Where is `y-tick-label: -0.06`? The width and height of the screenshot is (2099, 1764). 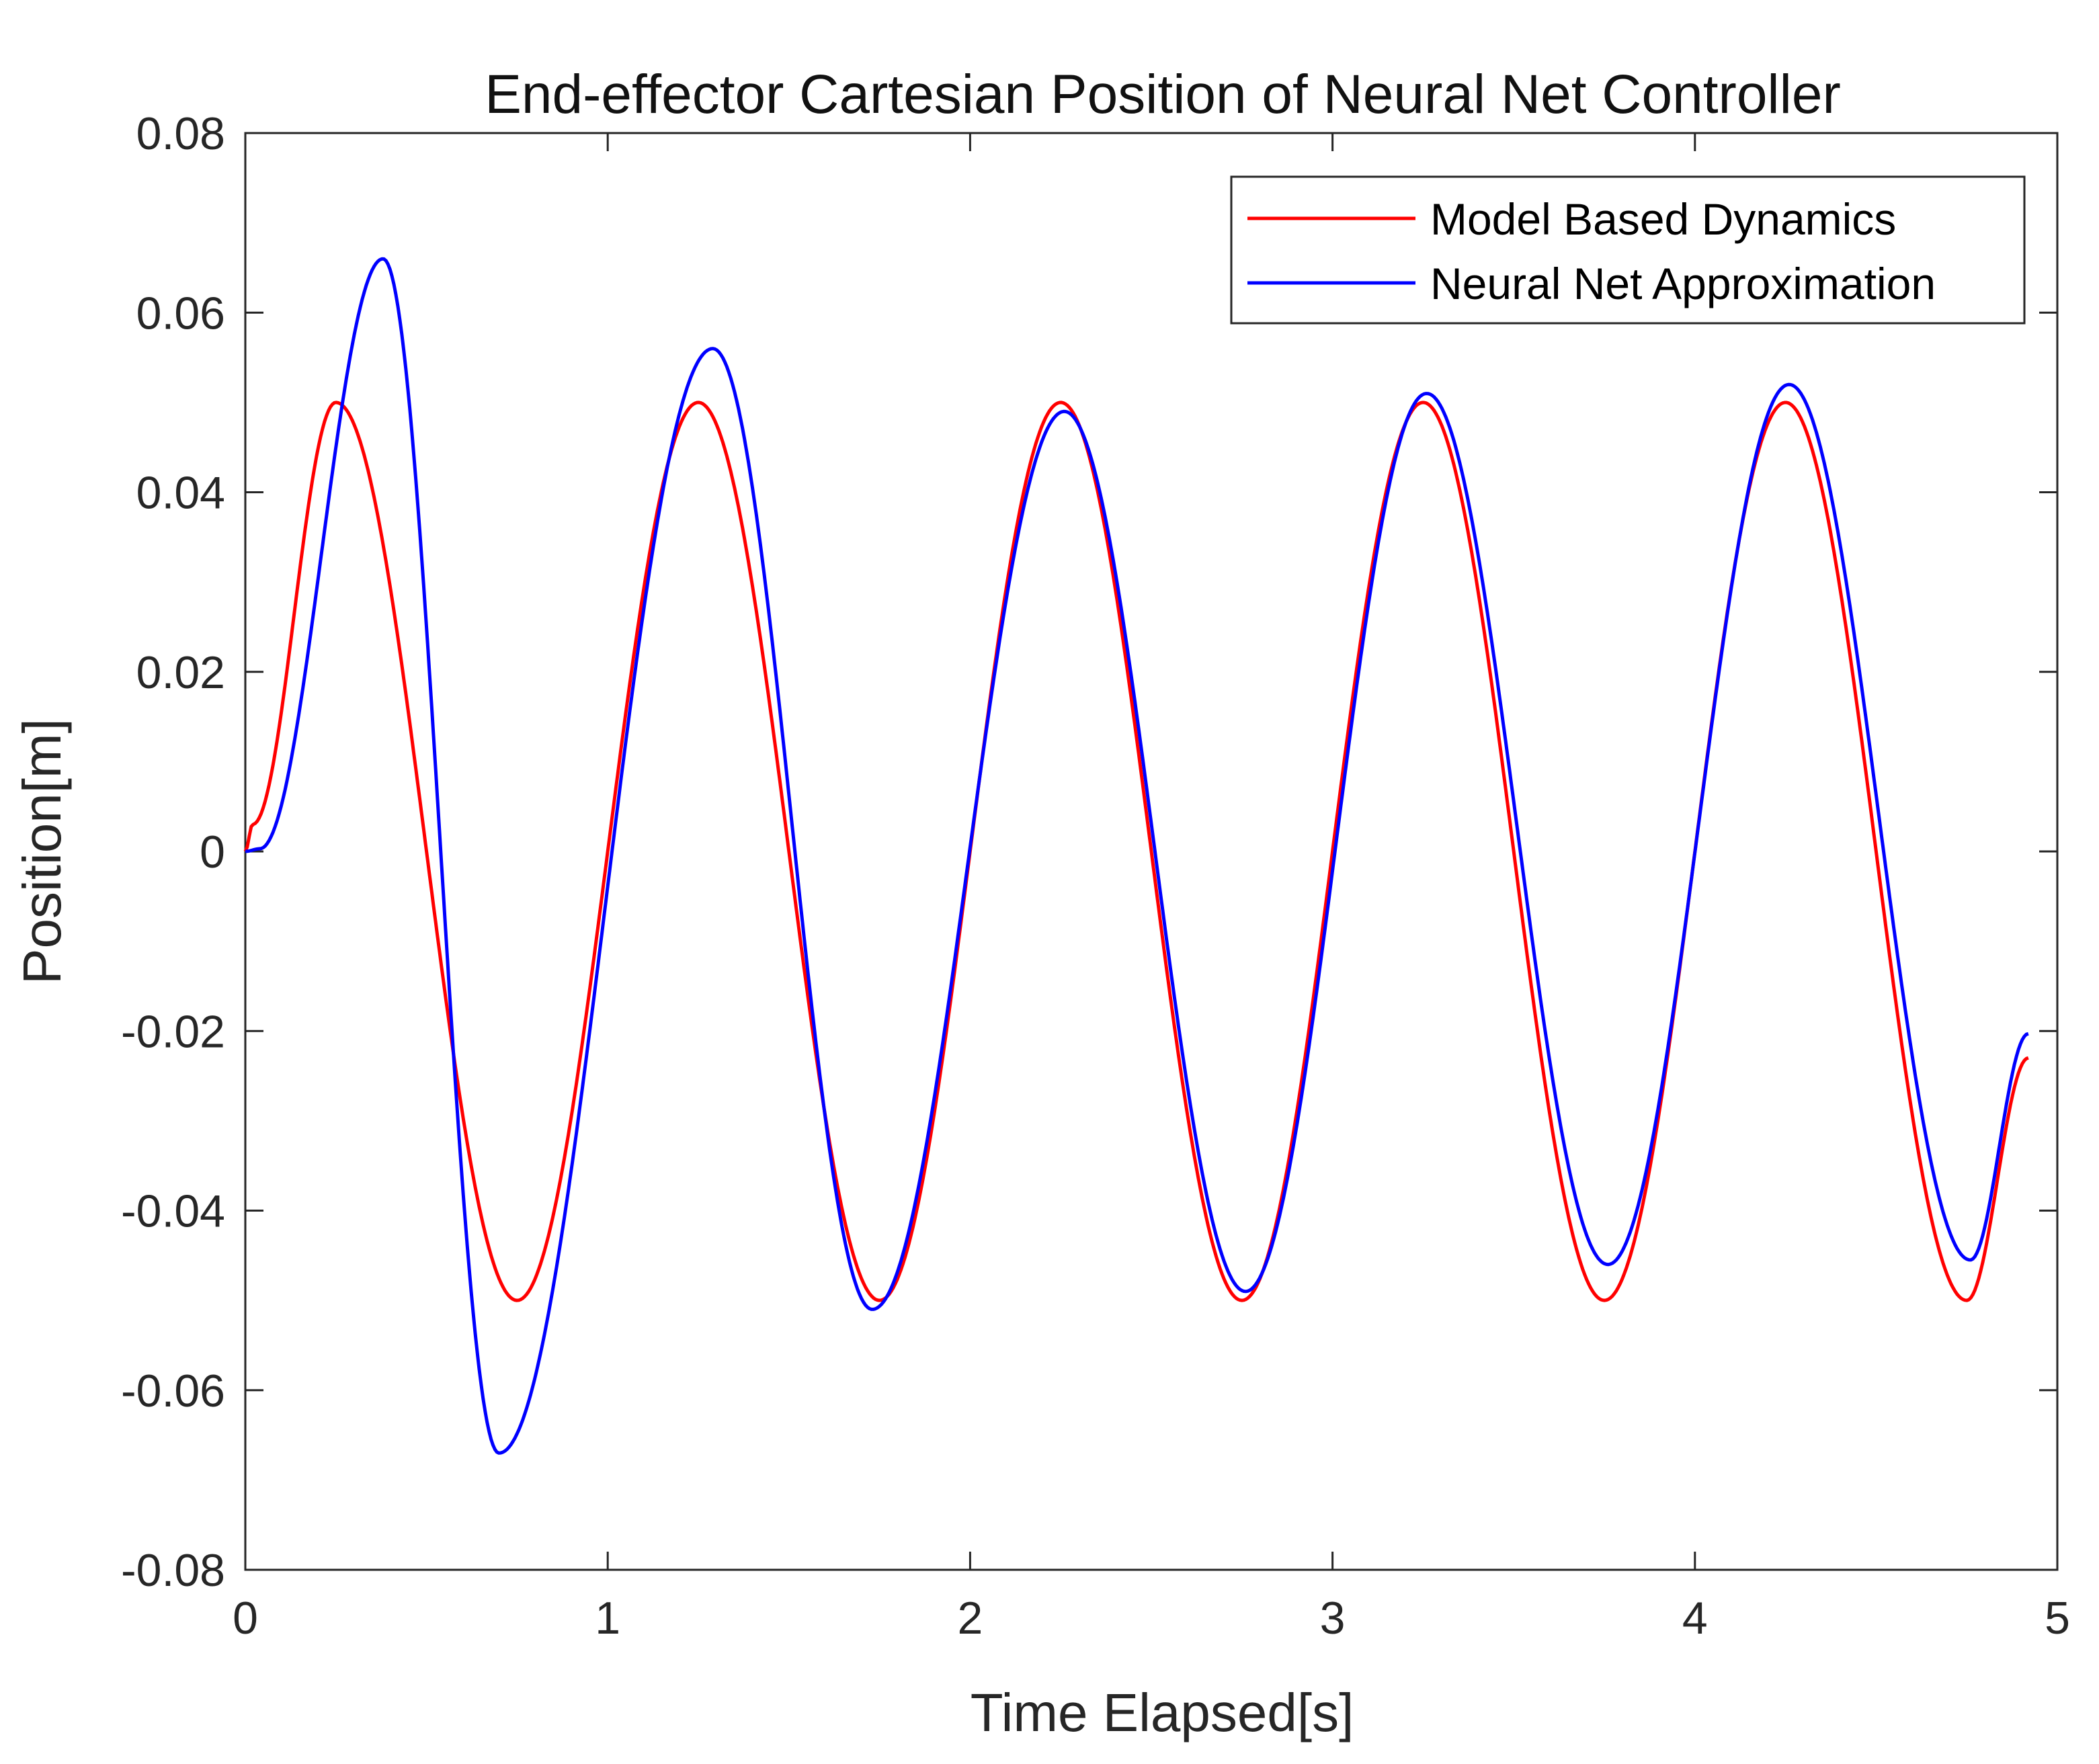 y-tick-label: -0.06 is located at coordinates (173, 1392).